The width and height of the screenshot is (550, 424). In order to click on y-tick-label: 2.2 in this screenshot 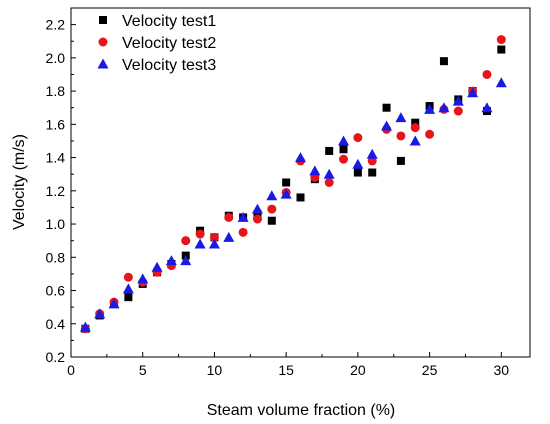, I will do `click(56, 25)`.